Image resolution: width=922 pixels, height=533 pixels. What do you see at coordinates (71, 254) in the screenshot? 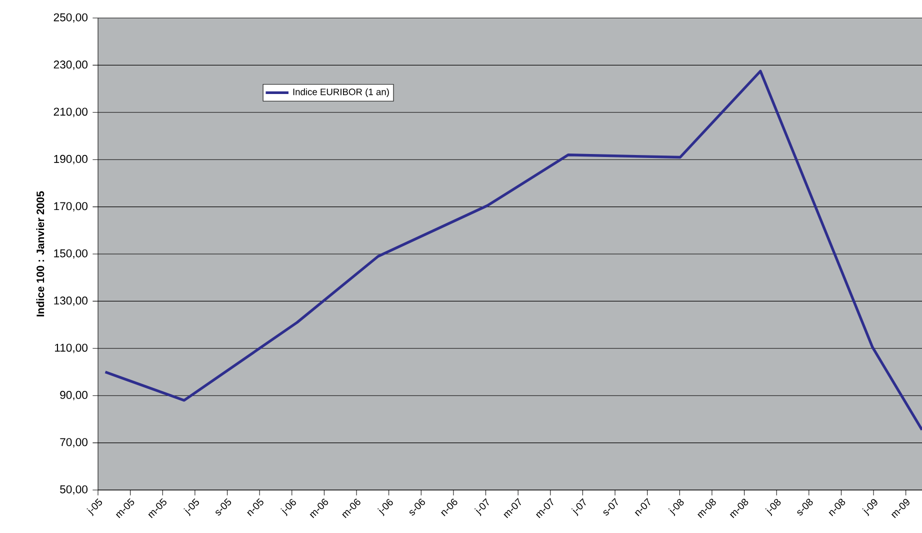
I see `y-tick-label: 150,00` at bounding box center [71, 254].